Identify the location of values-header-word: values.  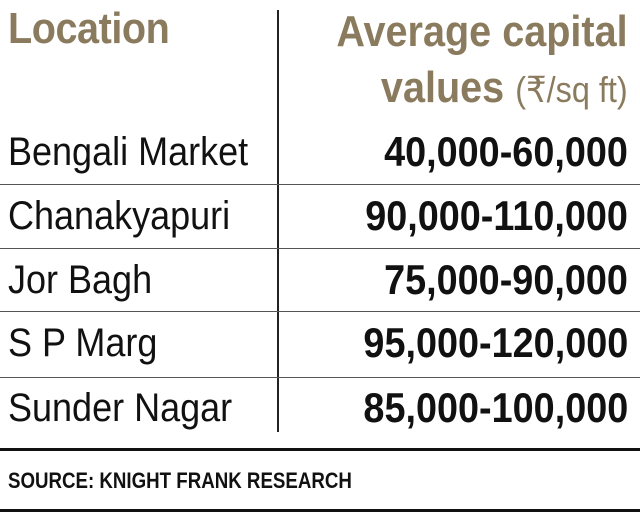
(443, 87).